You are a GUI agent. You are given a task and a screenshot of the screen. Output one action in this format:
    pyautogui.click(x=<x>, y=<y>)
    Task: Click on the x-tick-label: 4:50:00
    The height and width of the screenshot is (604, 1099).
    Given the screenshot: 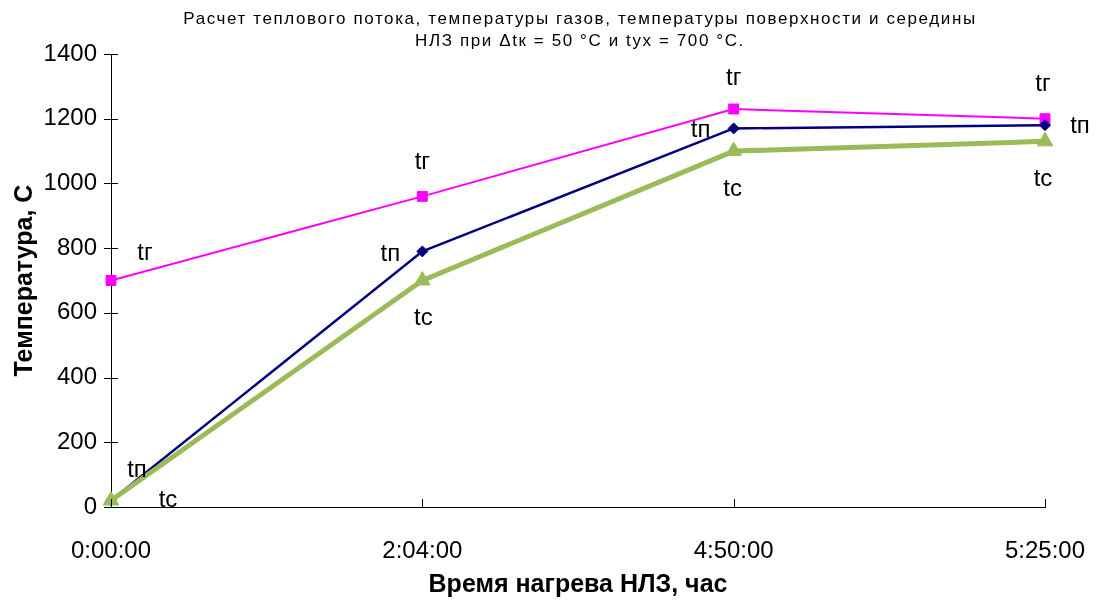 What is the action you would take?
    pyautogui.click(x=733, y=550)
    